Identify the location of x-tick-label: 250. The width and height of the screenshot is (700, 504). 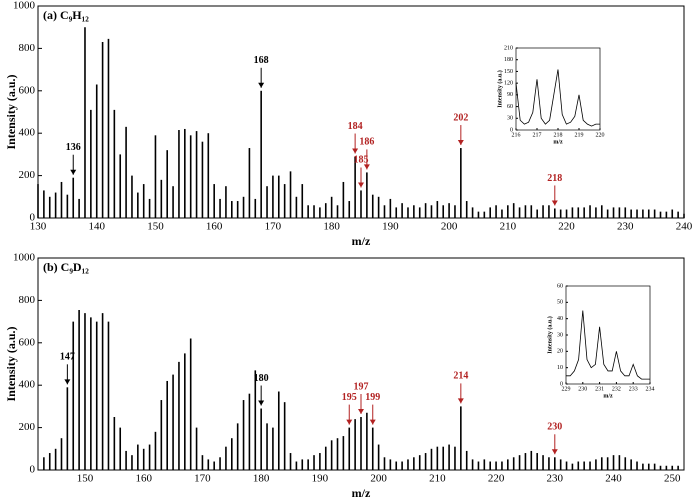
(672, 479).